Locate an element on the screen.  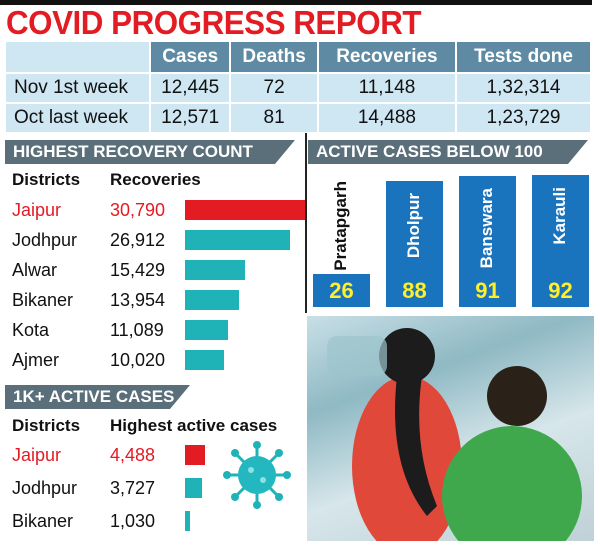
page-title: COVID PROGRESS REPORT is located at coordinates (214, 22).